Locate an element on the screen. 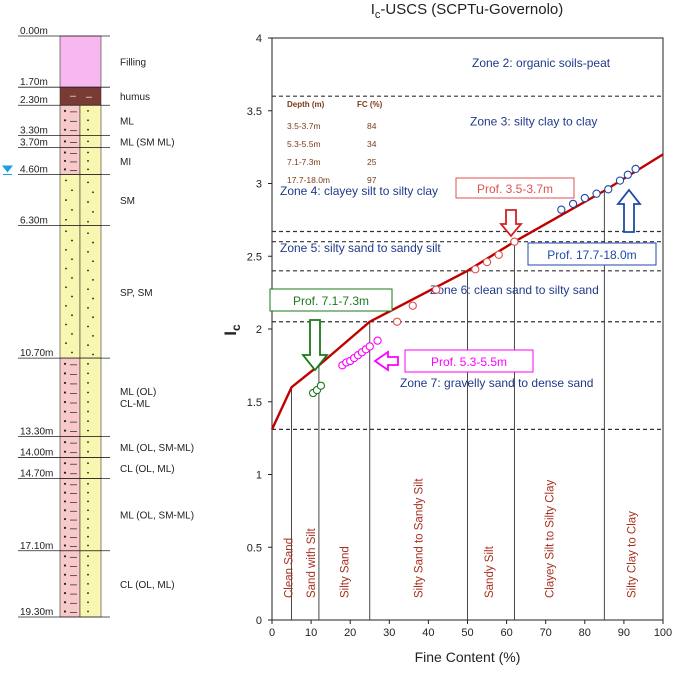  x-tick-label: 0 is located at coordinates (272, 633).